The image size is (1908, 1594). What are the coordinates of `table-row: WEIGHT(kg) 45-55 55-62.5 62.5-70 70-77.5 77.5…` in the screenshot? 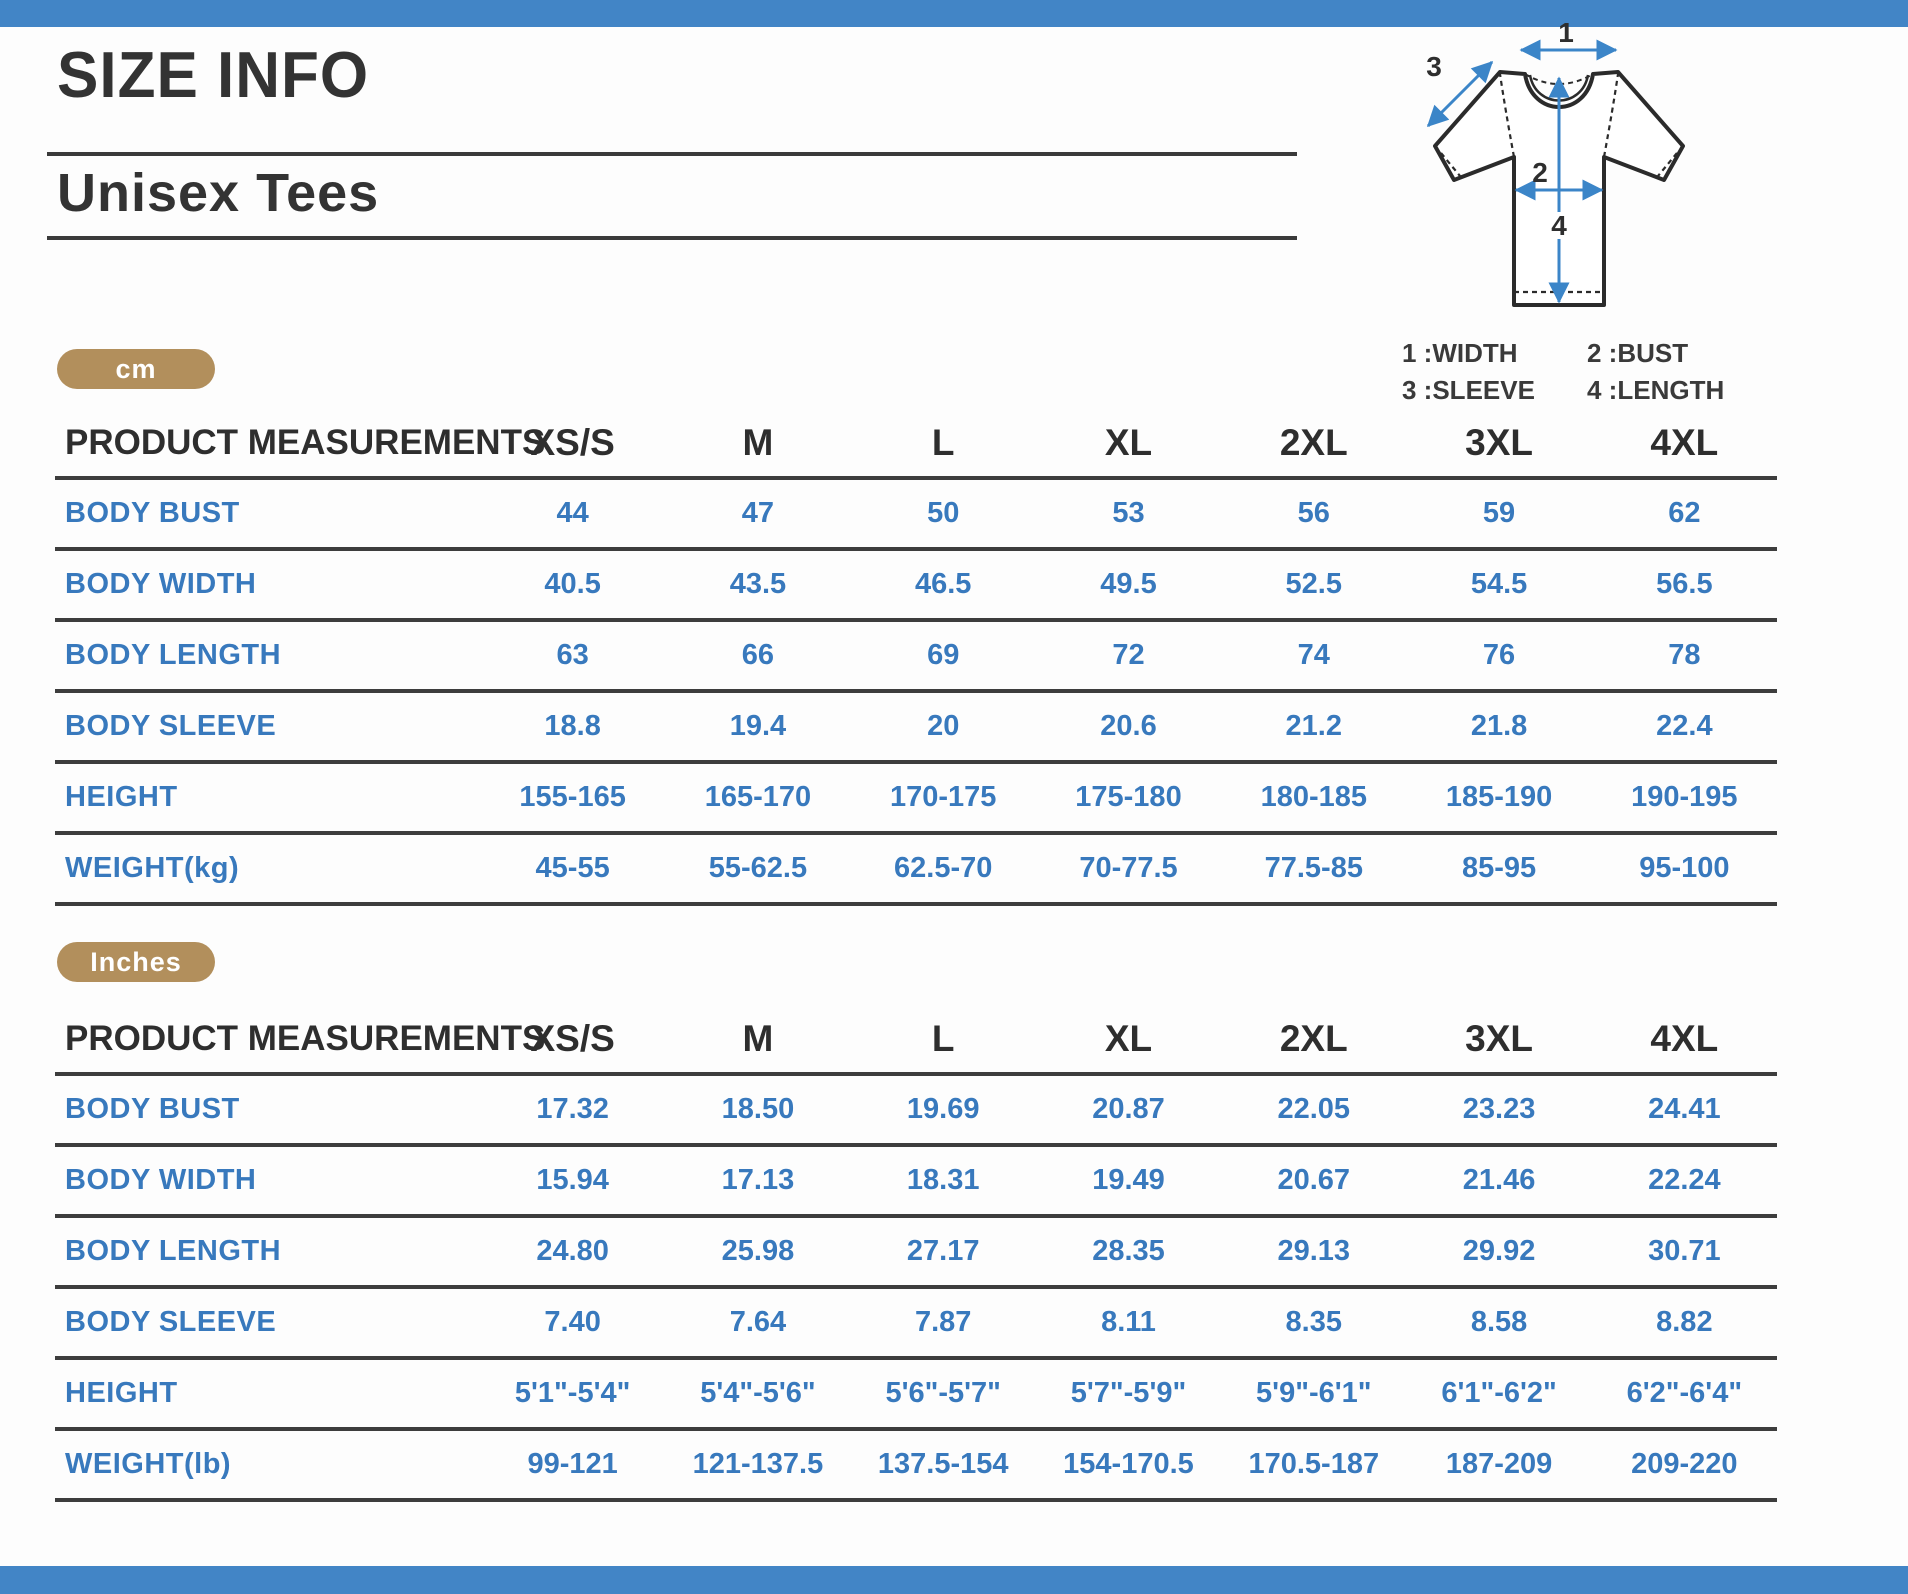 It's located at (916, 870).